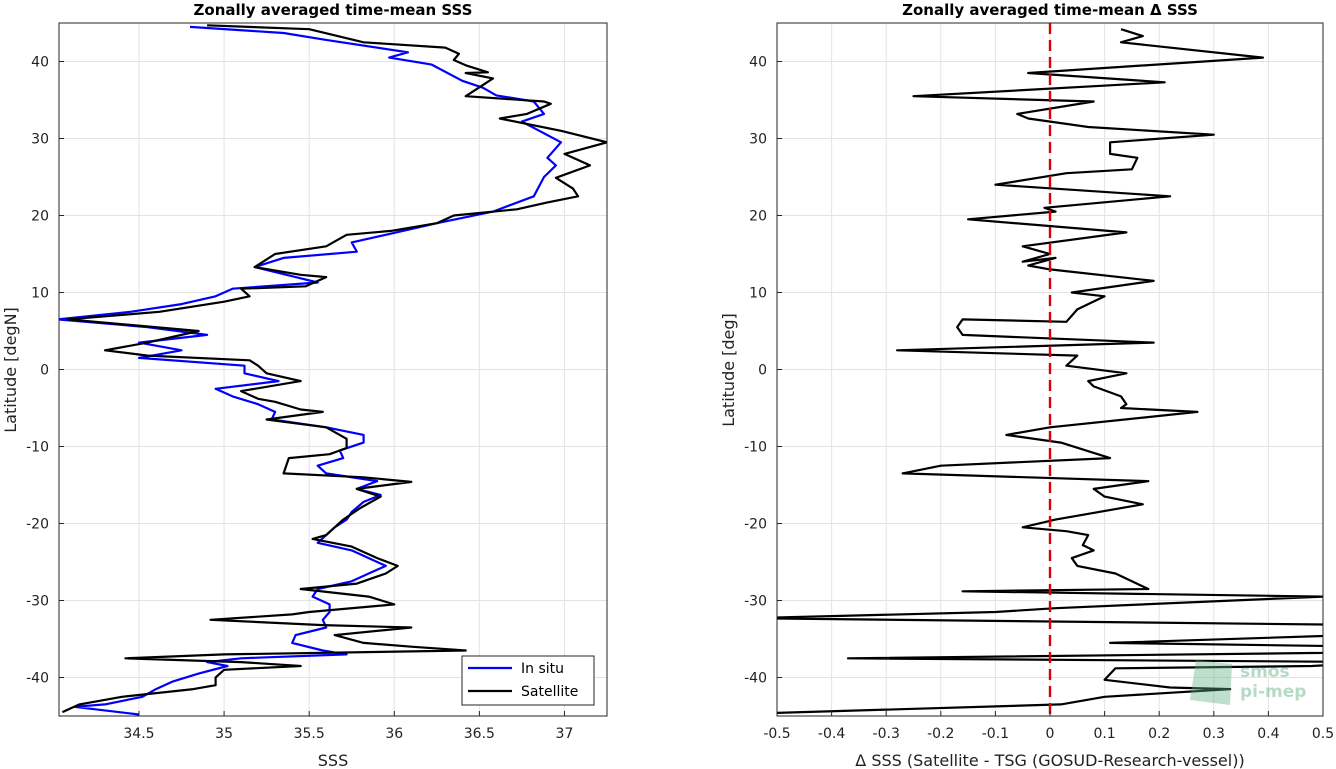  What do you see at coordinates (348, 726) in the screenshot?
I see `x-axis: 34.5 35 35.5 36 36.5 37` at bounding box center [348, 726].